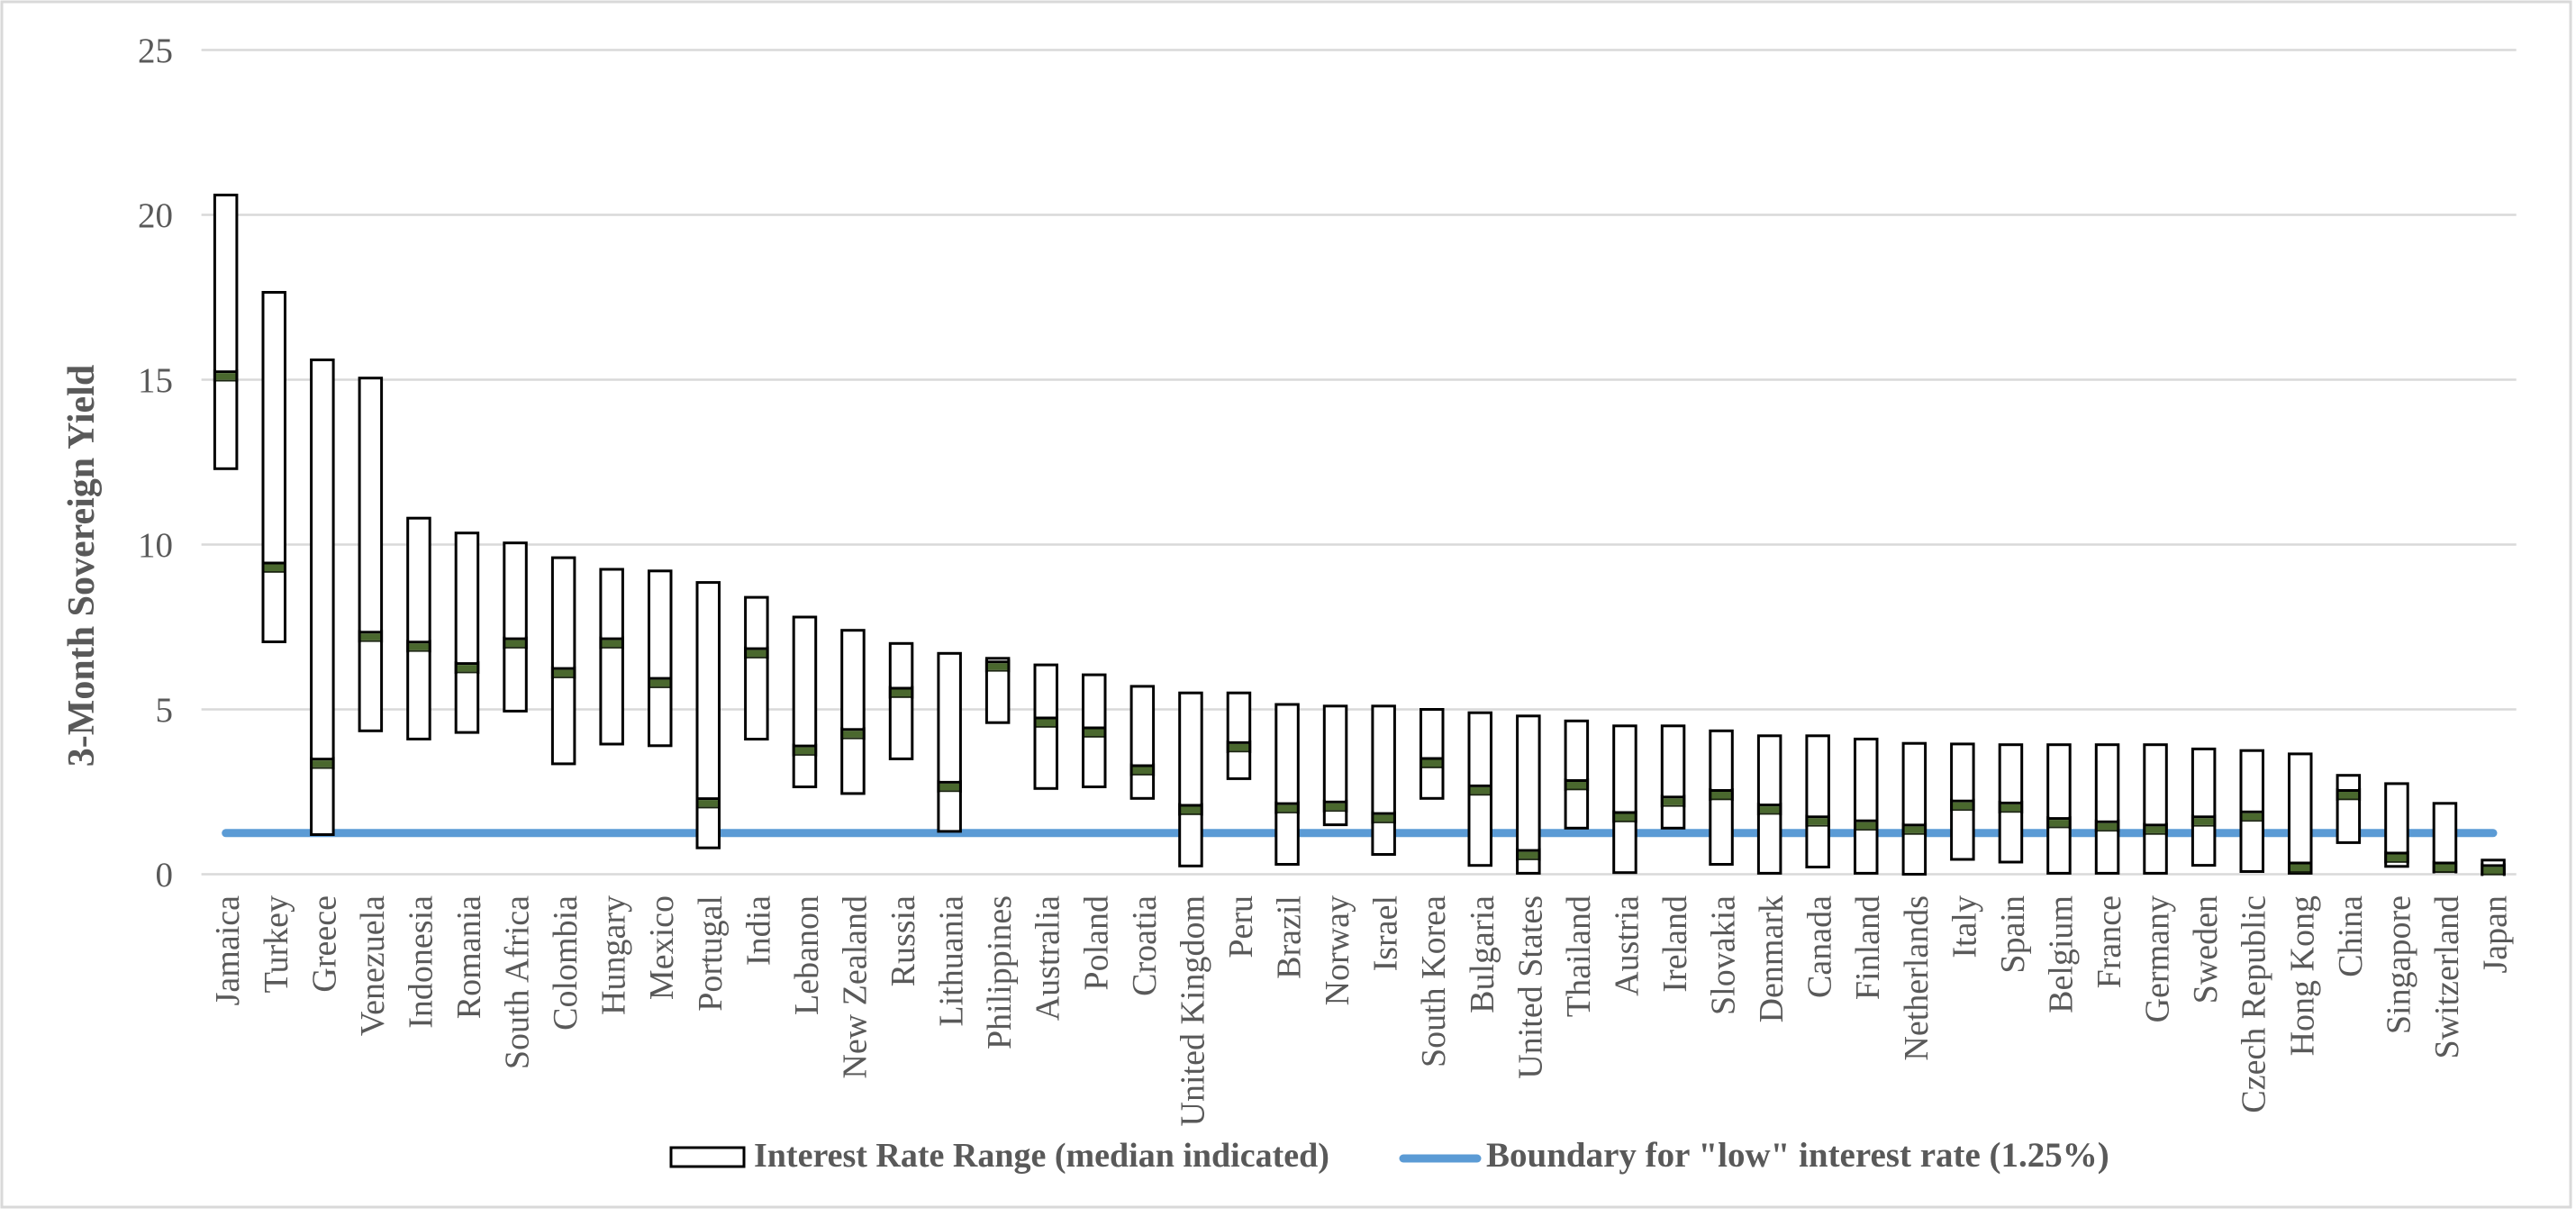  Describe the element at coordinates (807, 955) in the screenshot. I see `svg-text: Lebanon` at that location.